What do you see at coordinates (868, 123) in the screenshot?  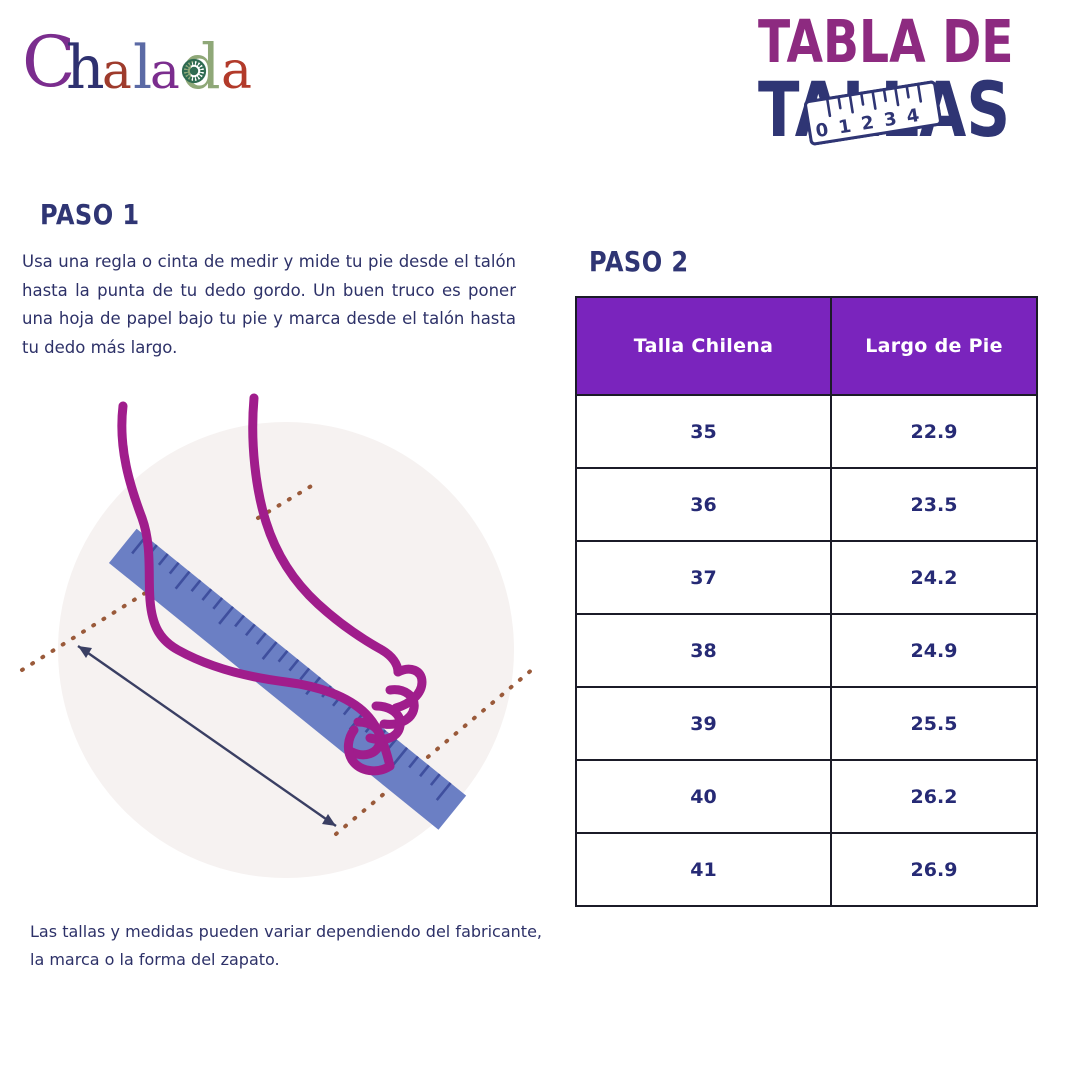 I see `svg-text: 2` at bounding box center [868, 123].